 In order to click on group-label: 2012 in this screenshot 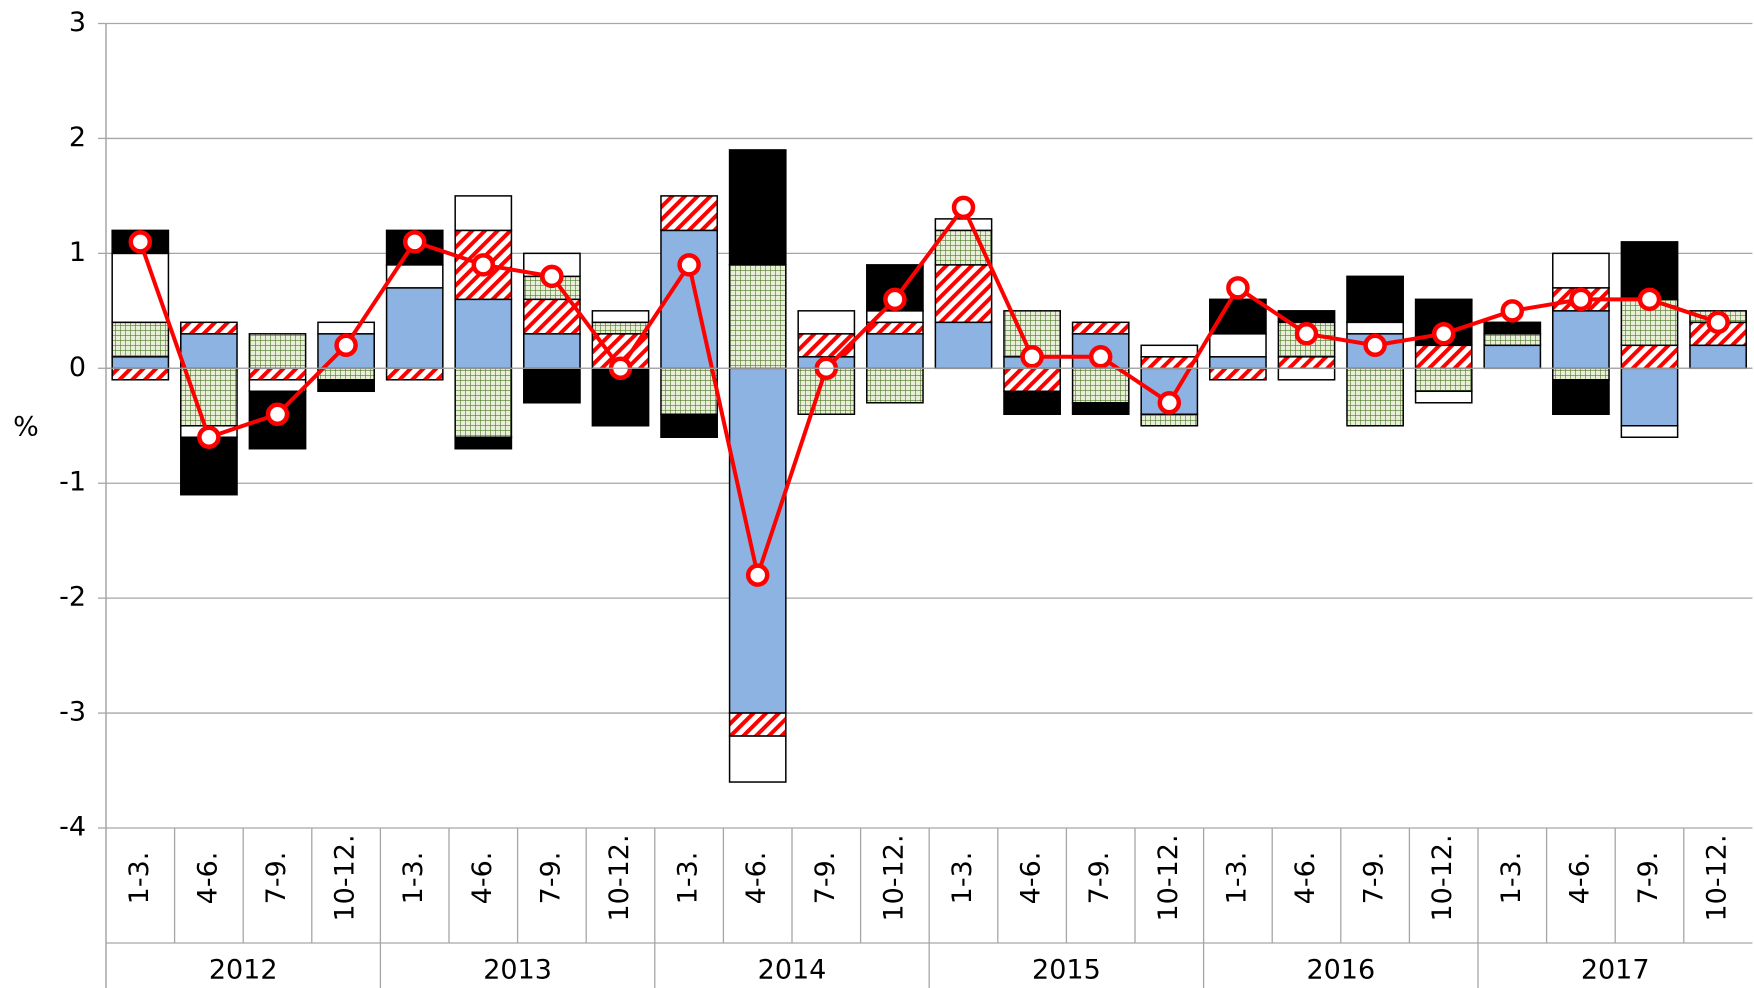, I will do `click(243, 970)`.